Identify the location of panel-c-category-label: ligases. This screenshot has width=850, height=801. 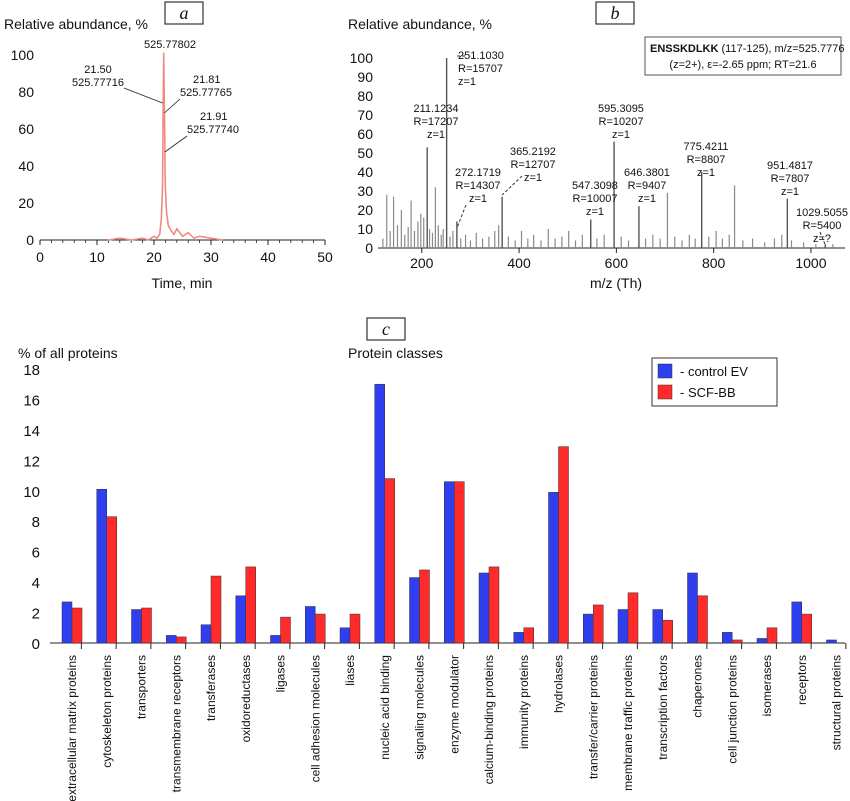
(281, 673).